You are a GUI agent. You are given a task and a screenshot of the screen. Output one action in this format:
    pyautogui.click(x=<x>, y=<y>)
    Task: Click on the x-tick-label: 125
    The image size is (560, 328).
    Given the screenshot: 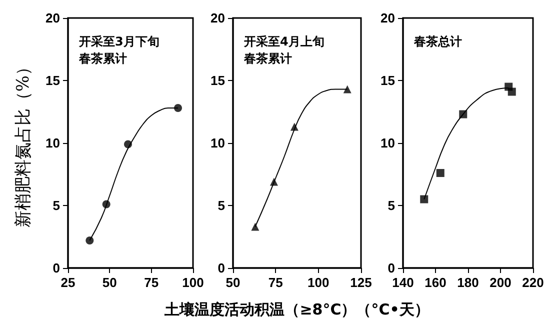 What is the action you would take?
    pyautogui.click(x=361, y=282)
    